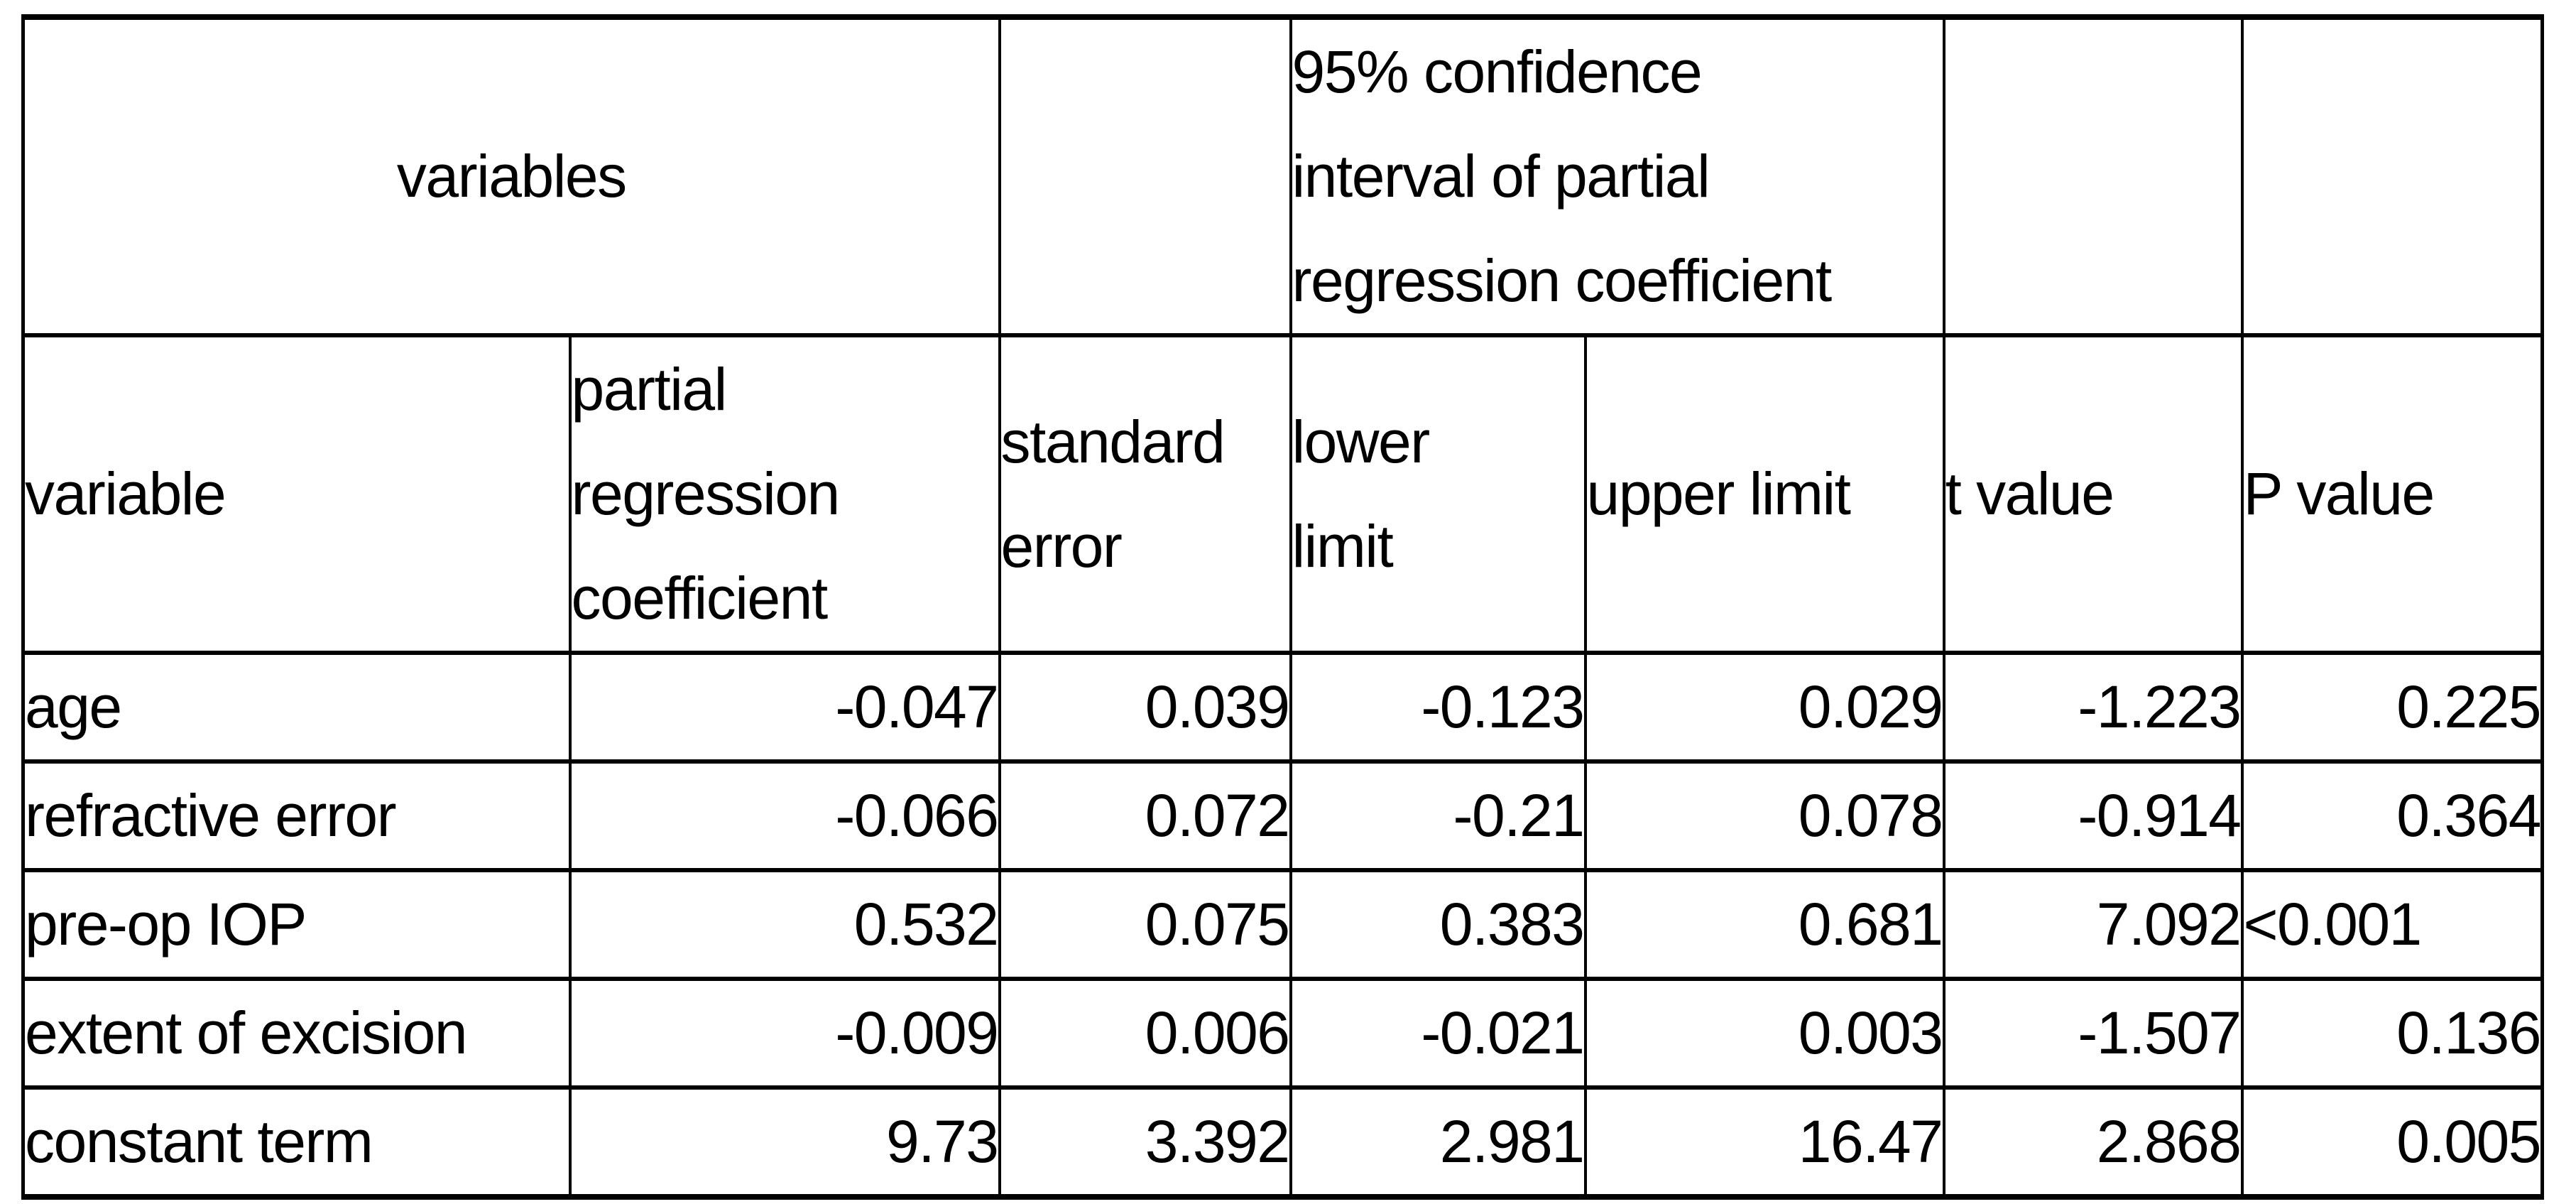 The width and height of the screenshot is (2576, 1204). What do you see at coordinates (1764, 925) in the screenshot?
I see `cell-upper-limit: 0.681` at bounding box center [1764, 925].